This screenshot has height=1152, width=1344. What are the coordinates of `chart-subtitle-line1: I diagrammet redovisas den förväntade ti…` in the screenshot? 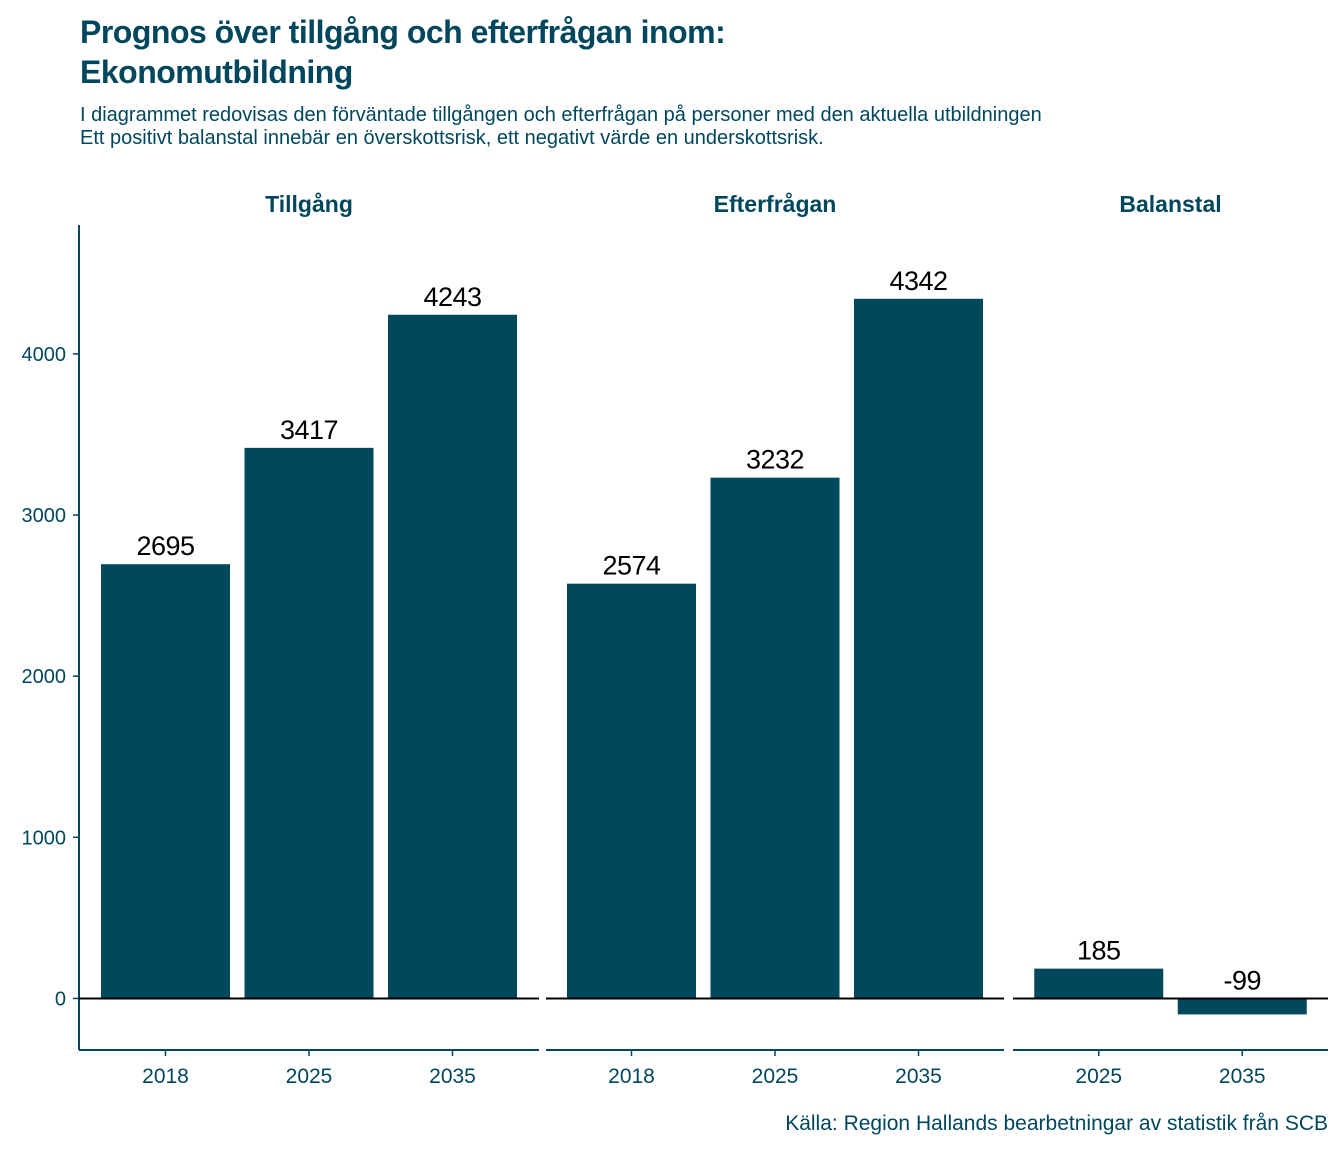 It's located at (561, 115).